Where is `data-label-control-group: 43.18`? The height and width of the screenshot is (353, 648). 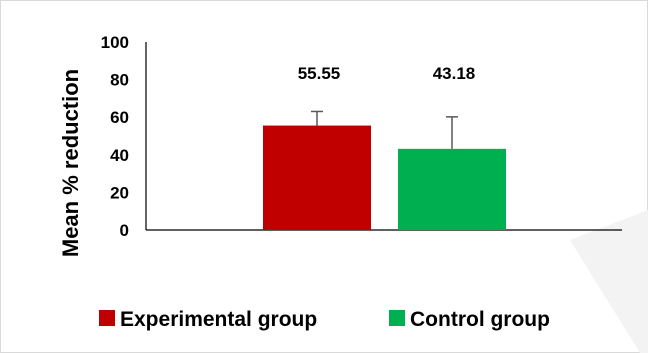
data-label-control-group: 43.18 is located at coordinates (454, 73).